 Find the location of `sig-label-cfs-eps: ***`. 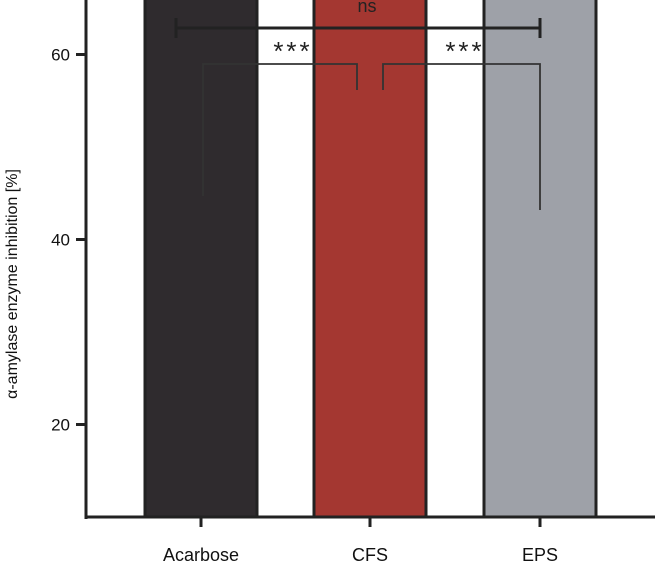

sig-label-cfs-eps: *** is located at coordinates (464, 51).